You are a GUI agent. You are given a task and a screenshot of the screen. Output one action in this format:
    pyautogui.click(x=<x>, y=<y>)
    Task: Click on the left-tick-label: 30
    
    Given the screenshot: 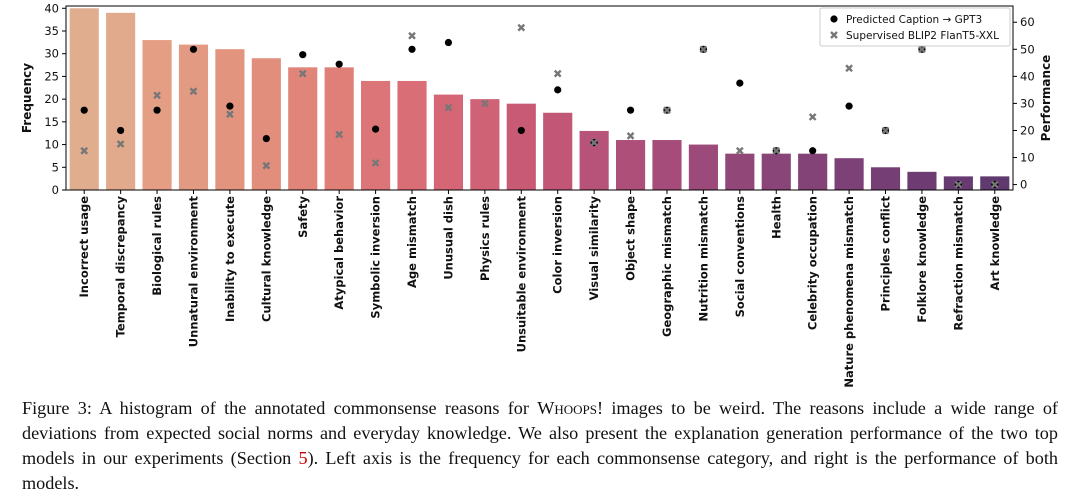 What is the action you would take?
    pyautogui.click(x=51, y=54)
    